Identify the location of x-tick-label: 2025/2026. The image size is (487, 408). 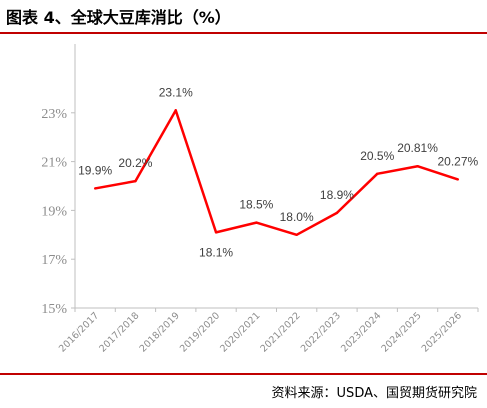
(442, 332).